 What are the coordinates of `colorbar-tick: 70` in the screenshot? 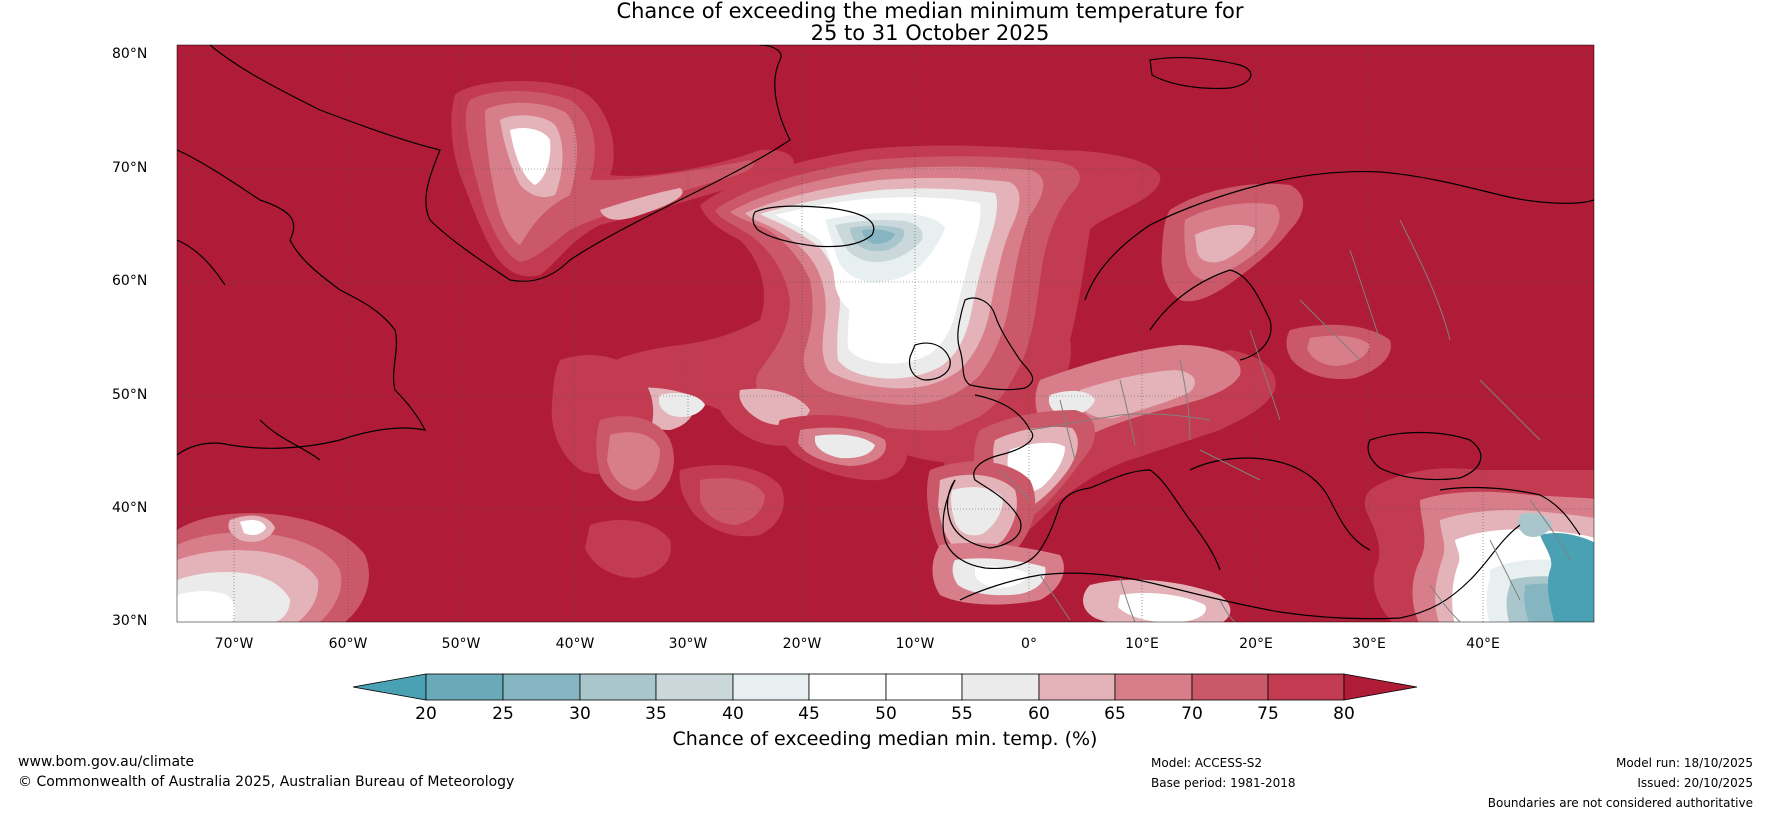 It's located at (1192, 714).